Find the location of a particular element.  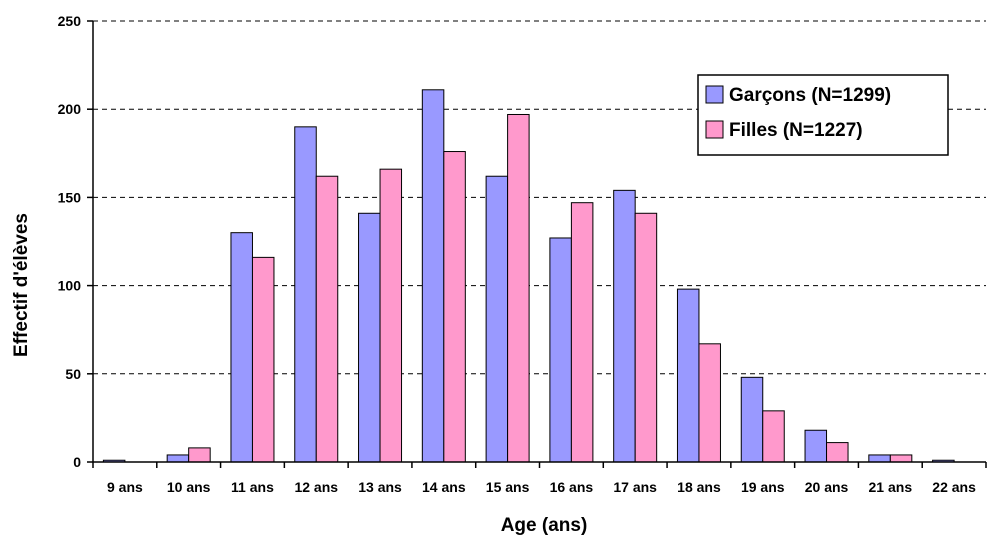

x-axis-title: Age (ans) is located at coordinates (544, 525).